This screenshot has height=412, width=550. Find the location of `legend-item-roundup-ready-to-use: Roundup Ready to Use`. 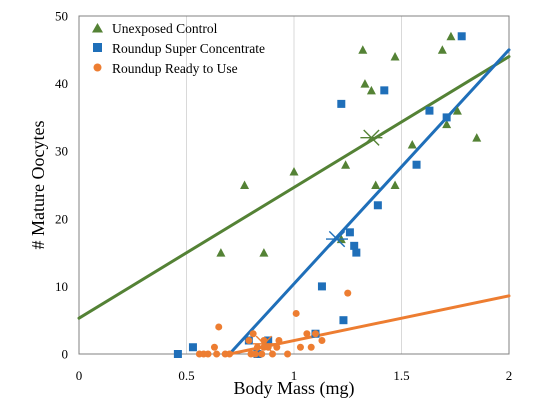

legend-item-roundup-ready-to-use: Roundup Ready to Use is located at coordinates (165, 68).